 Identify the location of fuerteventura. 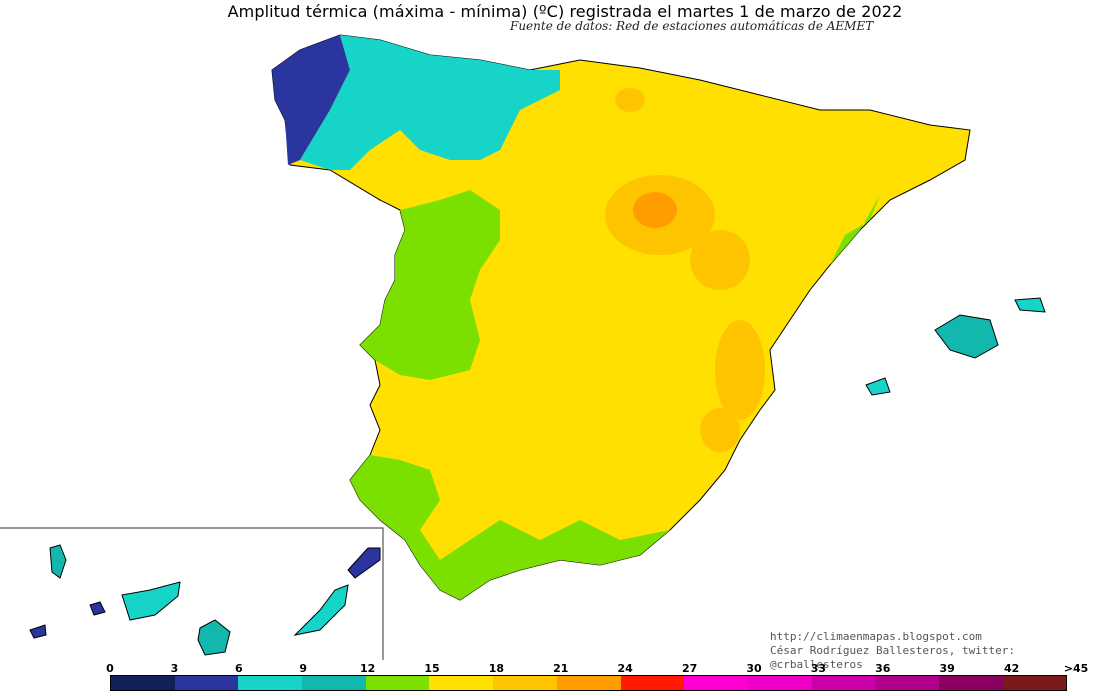
(321, 610).